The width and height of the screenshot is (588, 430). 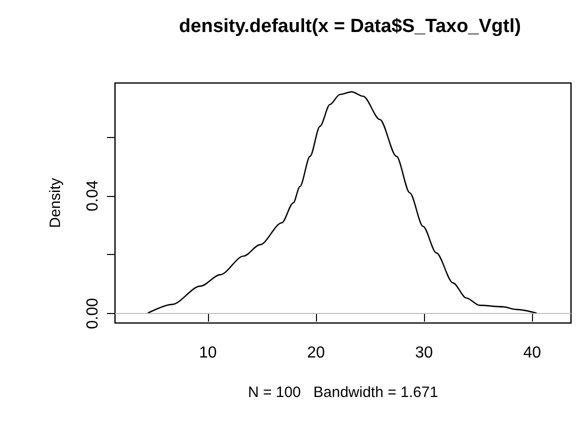 What do you see at coordinates (93, 196) in the screenshot?
I see `y-tick-label: 0.04` at bounding box center [93, 196].